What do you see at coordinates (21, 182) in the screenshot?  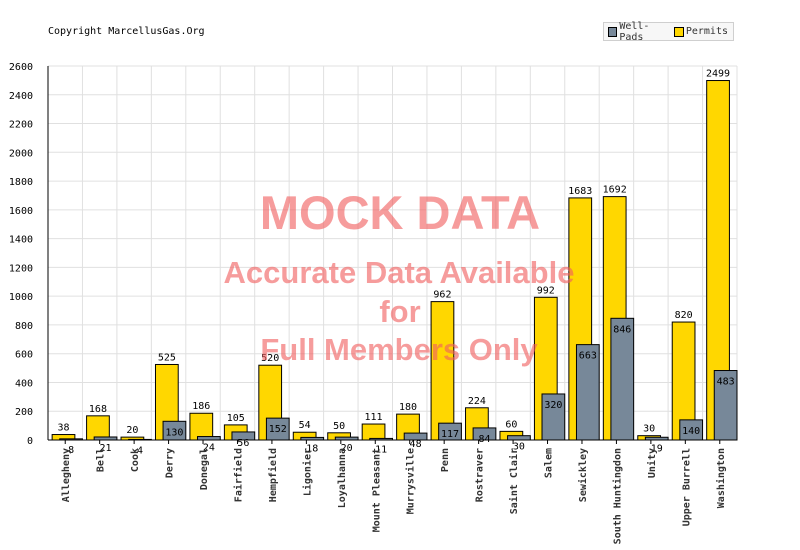 I see `y-tick-label: 1800` at bounding box center [21, 182].